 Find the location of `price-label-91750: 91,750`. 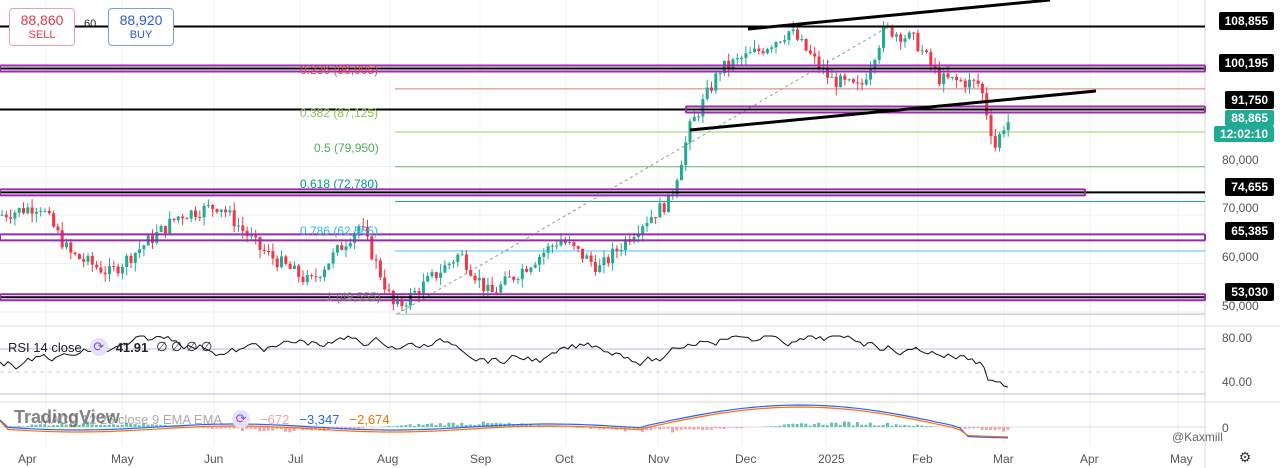

price-label-91750: 91,750 is located at coordinates (1249, 100).